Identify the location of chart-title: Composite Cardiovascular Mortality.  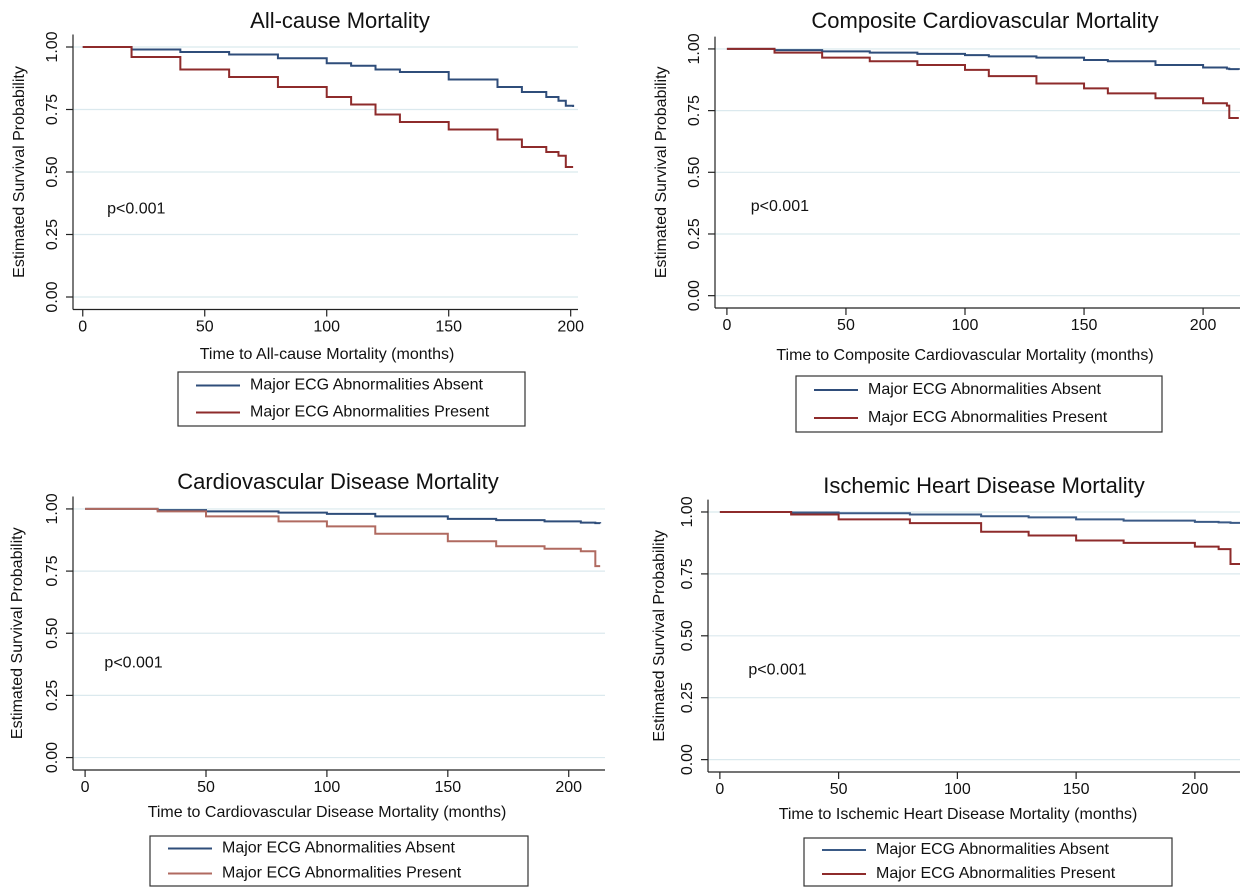
(984, 20).